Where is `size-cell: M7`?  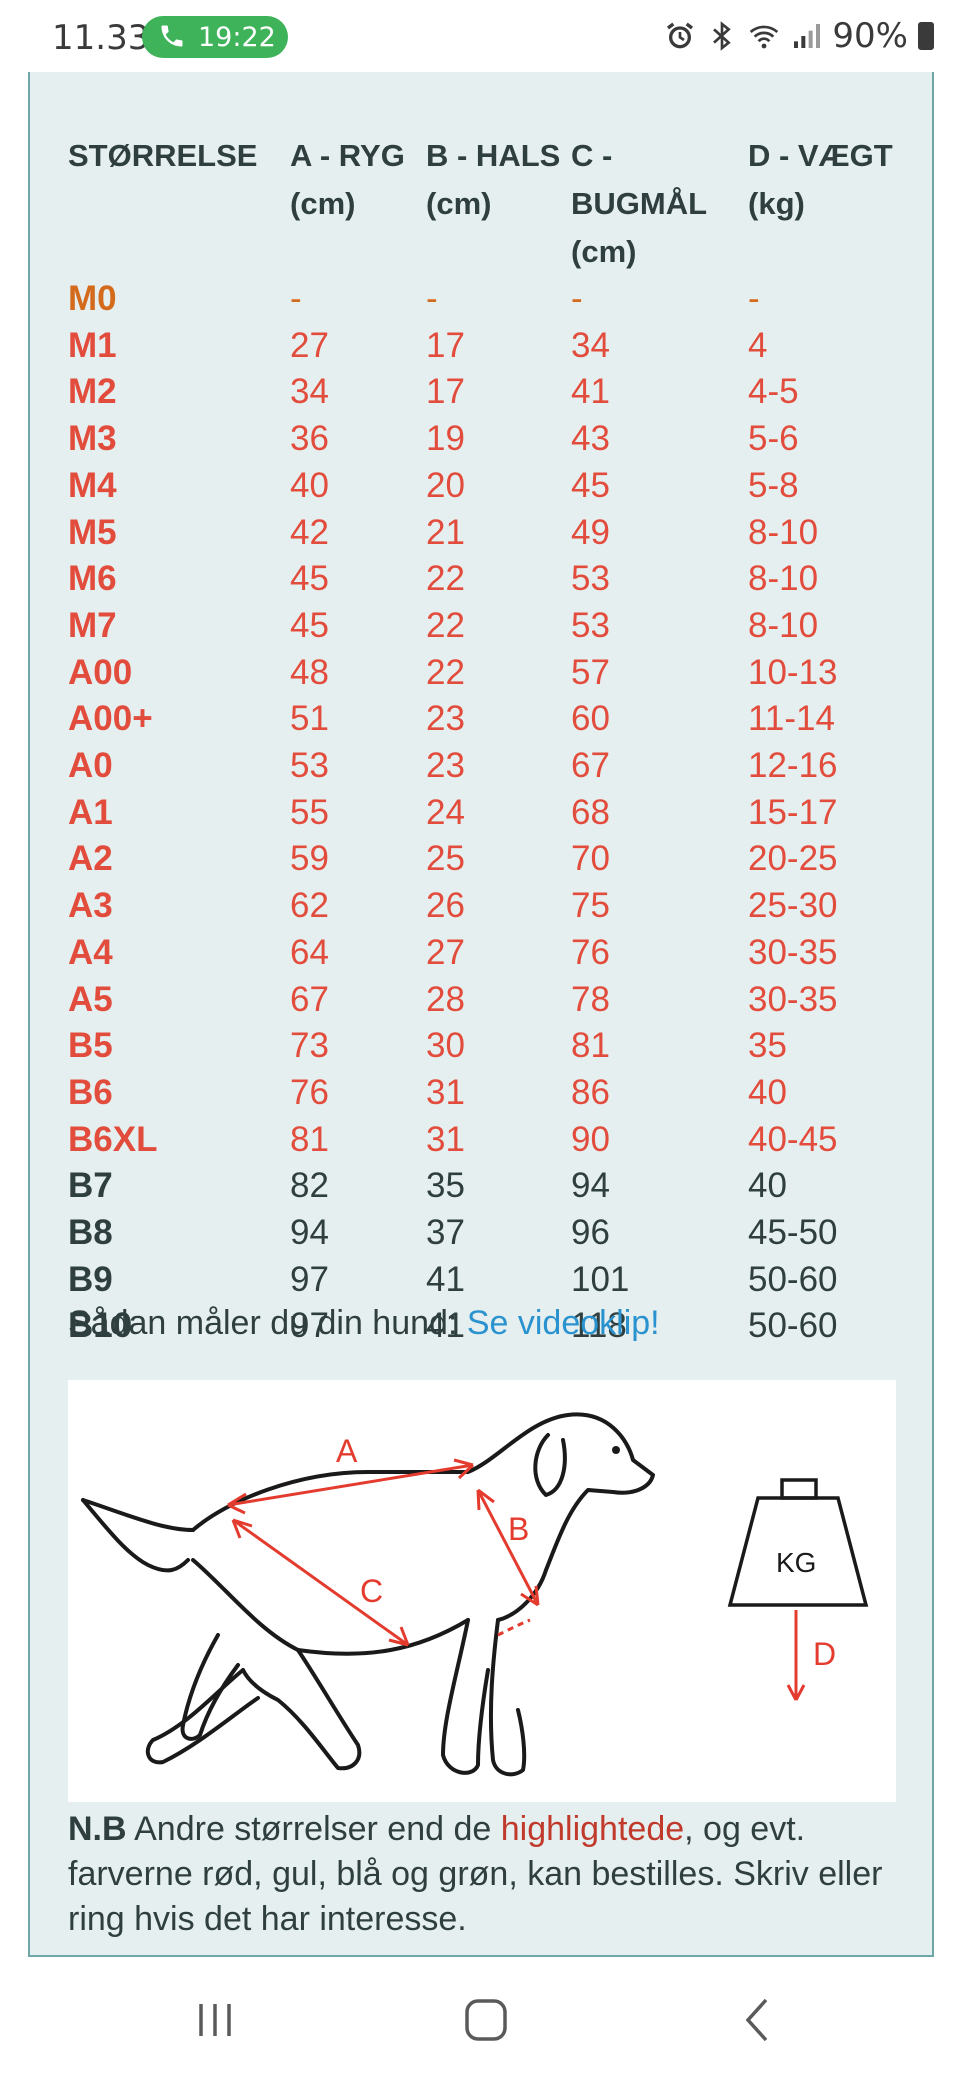 size-cell: M7 is located at coordinates (92, 625).